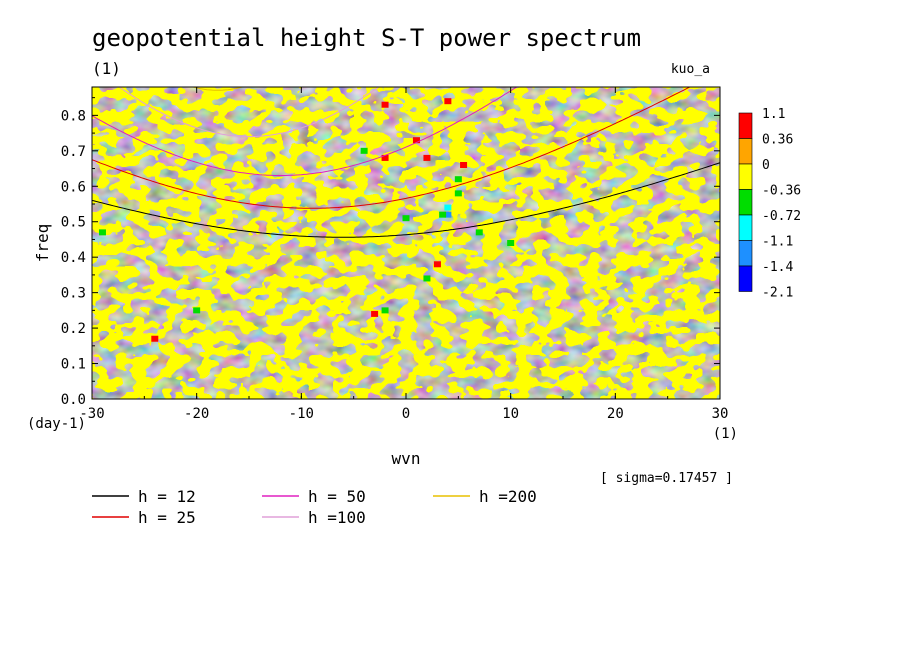 The image size is (904, 654). I want to click on colorbar-label-3: -0.36, so click(781, 191).